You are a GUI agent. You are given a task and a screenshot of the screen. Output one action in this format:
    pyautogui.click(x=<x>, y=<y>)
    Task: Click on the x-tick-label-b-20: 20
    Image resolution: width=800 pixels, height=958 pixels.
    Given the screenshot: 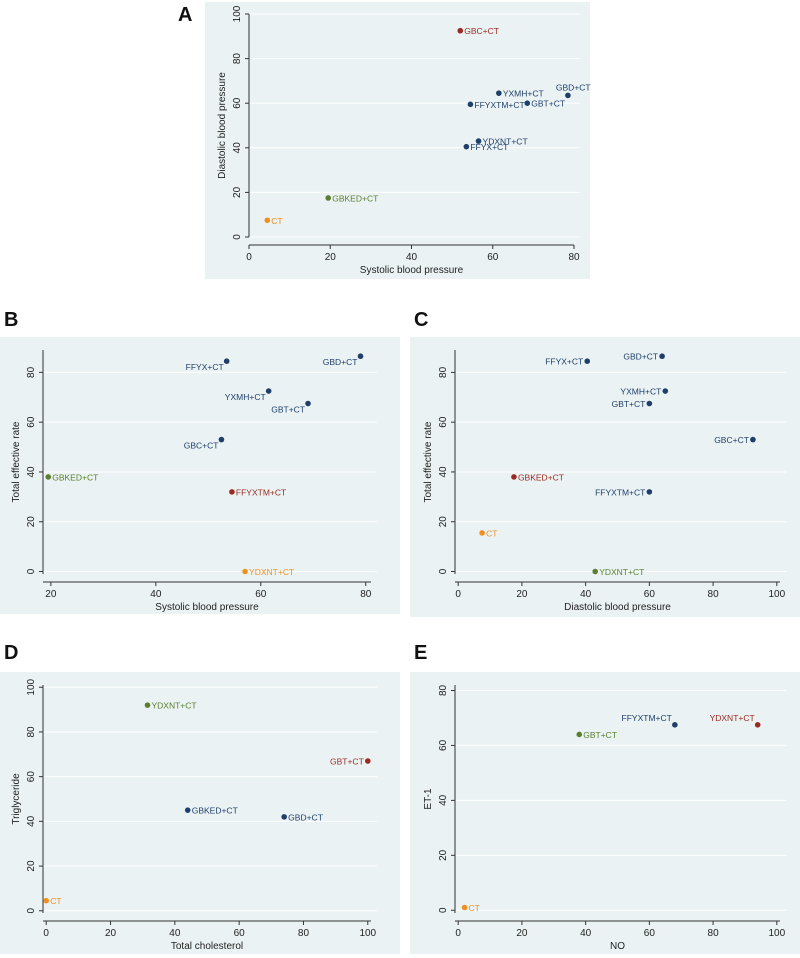 What is the action you would take?
    pyautogui.click(x=51, y=594)
    